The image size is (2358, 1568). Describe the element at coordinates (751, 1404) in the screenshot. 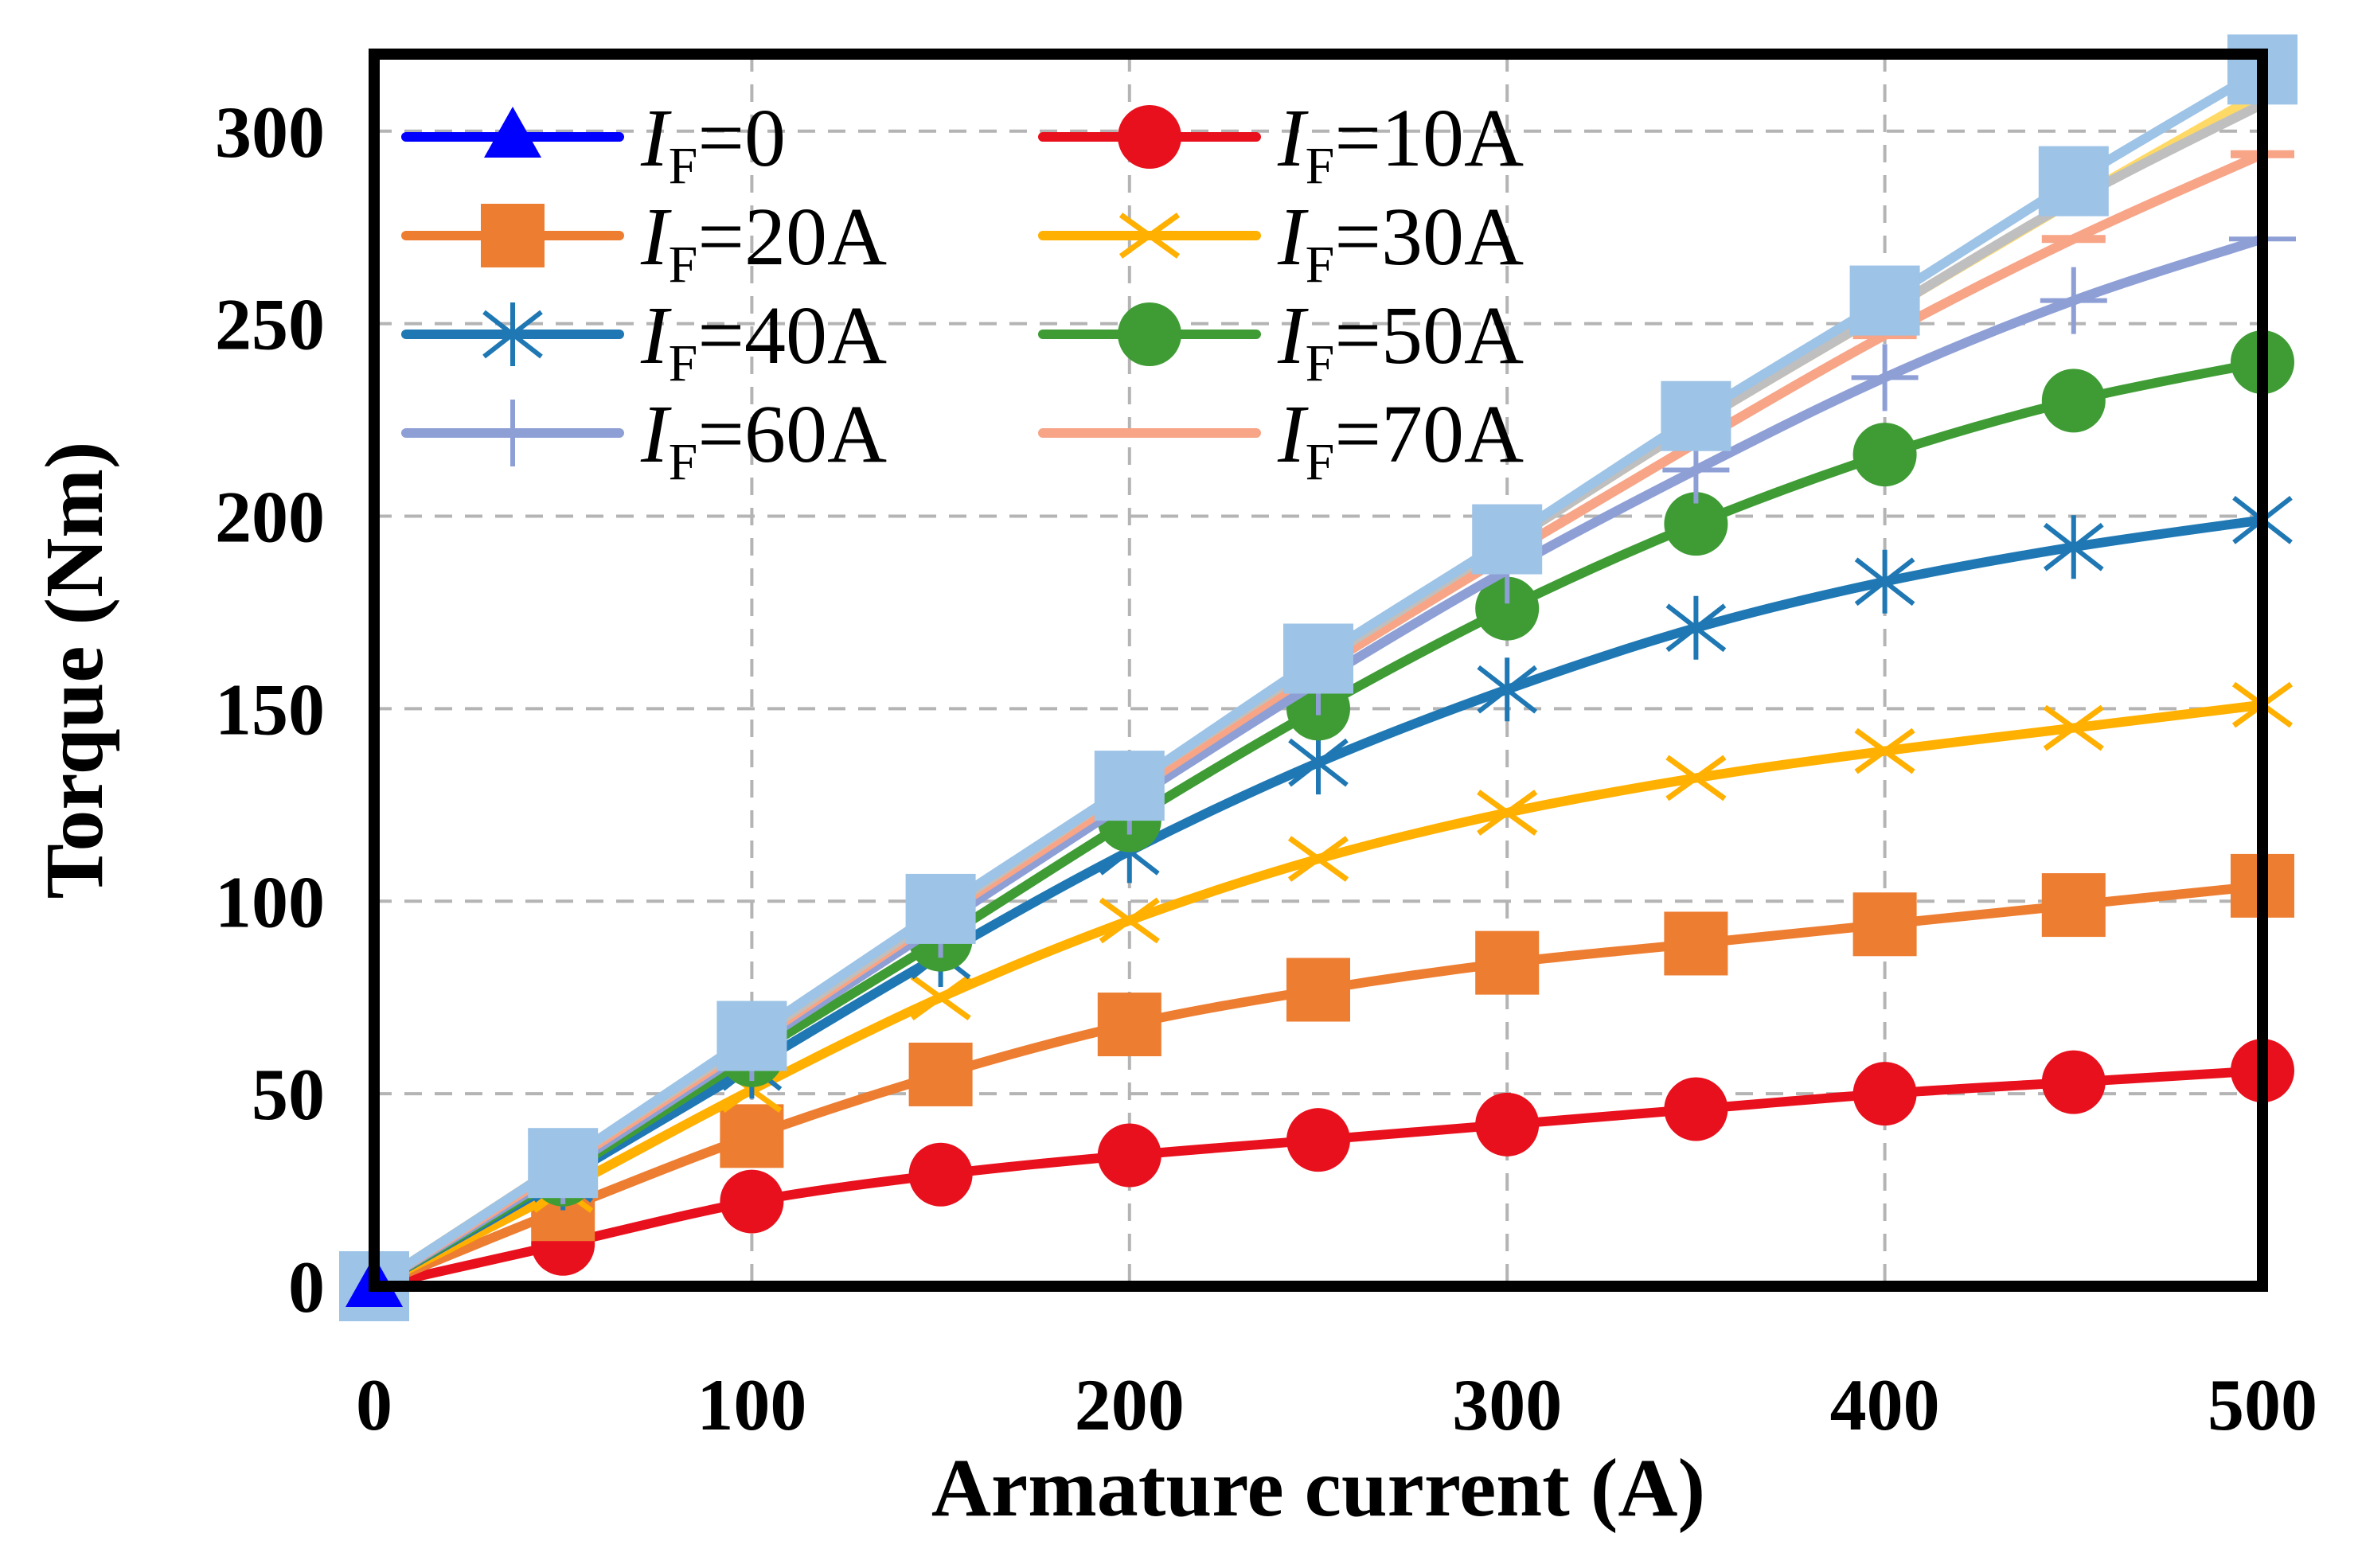

I see `x-tick-label-100: 100` at that location.